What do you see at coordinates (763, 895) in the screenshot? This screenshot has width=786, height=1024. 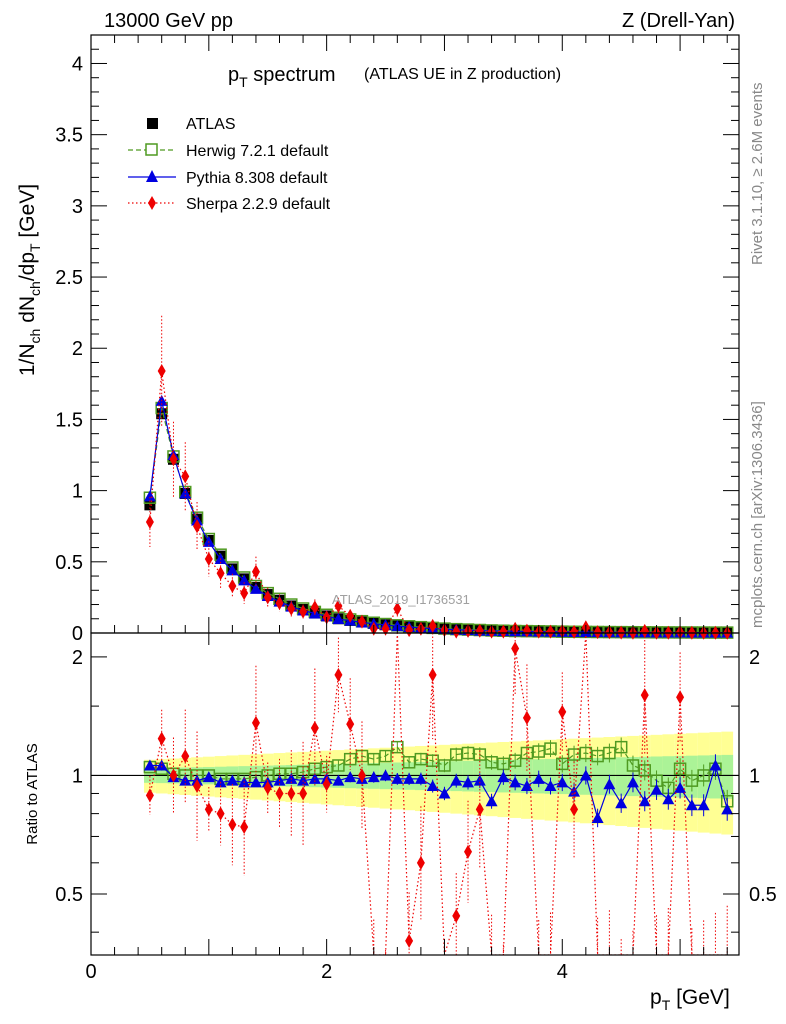 I see `ratio-y-tick-label-right-0: 0.5` at bounding box center [763, 895].